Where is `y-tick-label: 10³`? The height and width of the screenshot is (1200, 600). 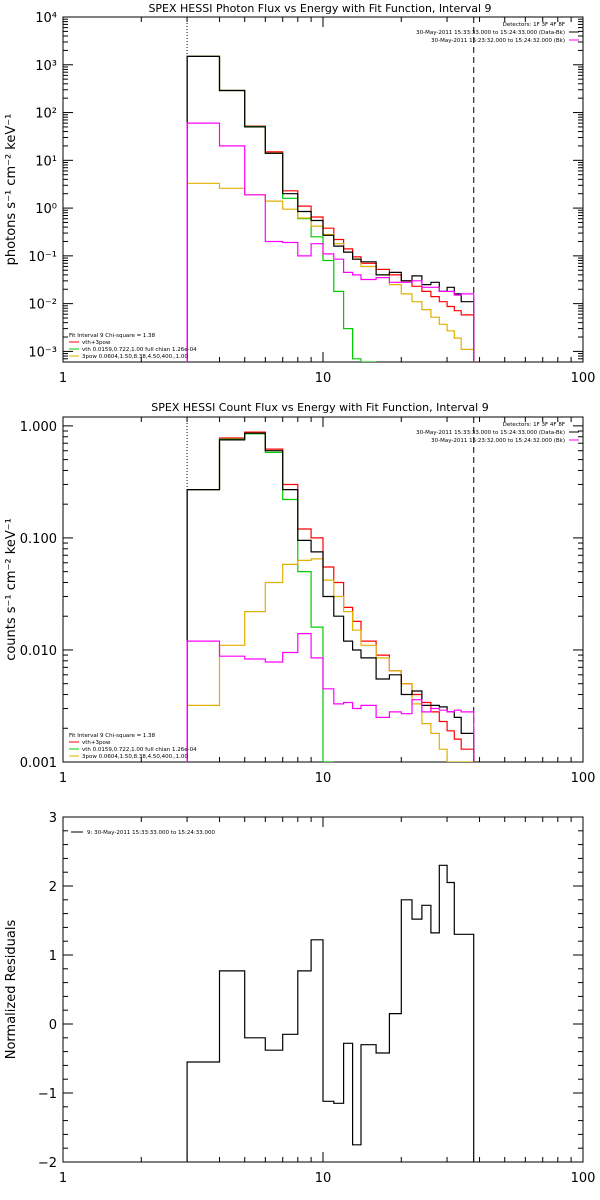
y-tick-label: 10³ is located at coordinates (46, 66).